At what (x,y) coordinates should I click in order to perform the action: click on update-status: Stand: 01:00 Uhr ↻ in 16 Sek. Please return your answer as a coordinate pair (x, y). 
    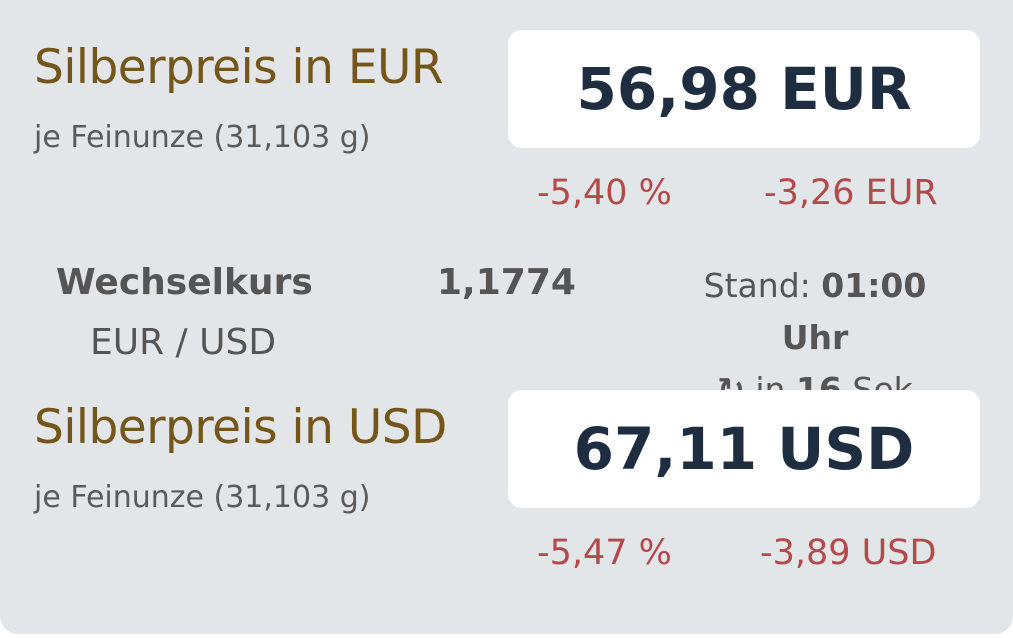
    Looking at the image, I should click on (815, 325).